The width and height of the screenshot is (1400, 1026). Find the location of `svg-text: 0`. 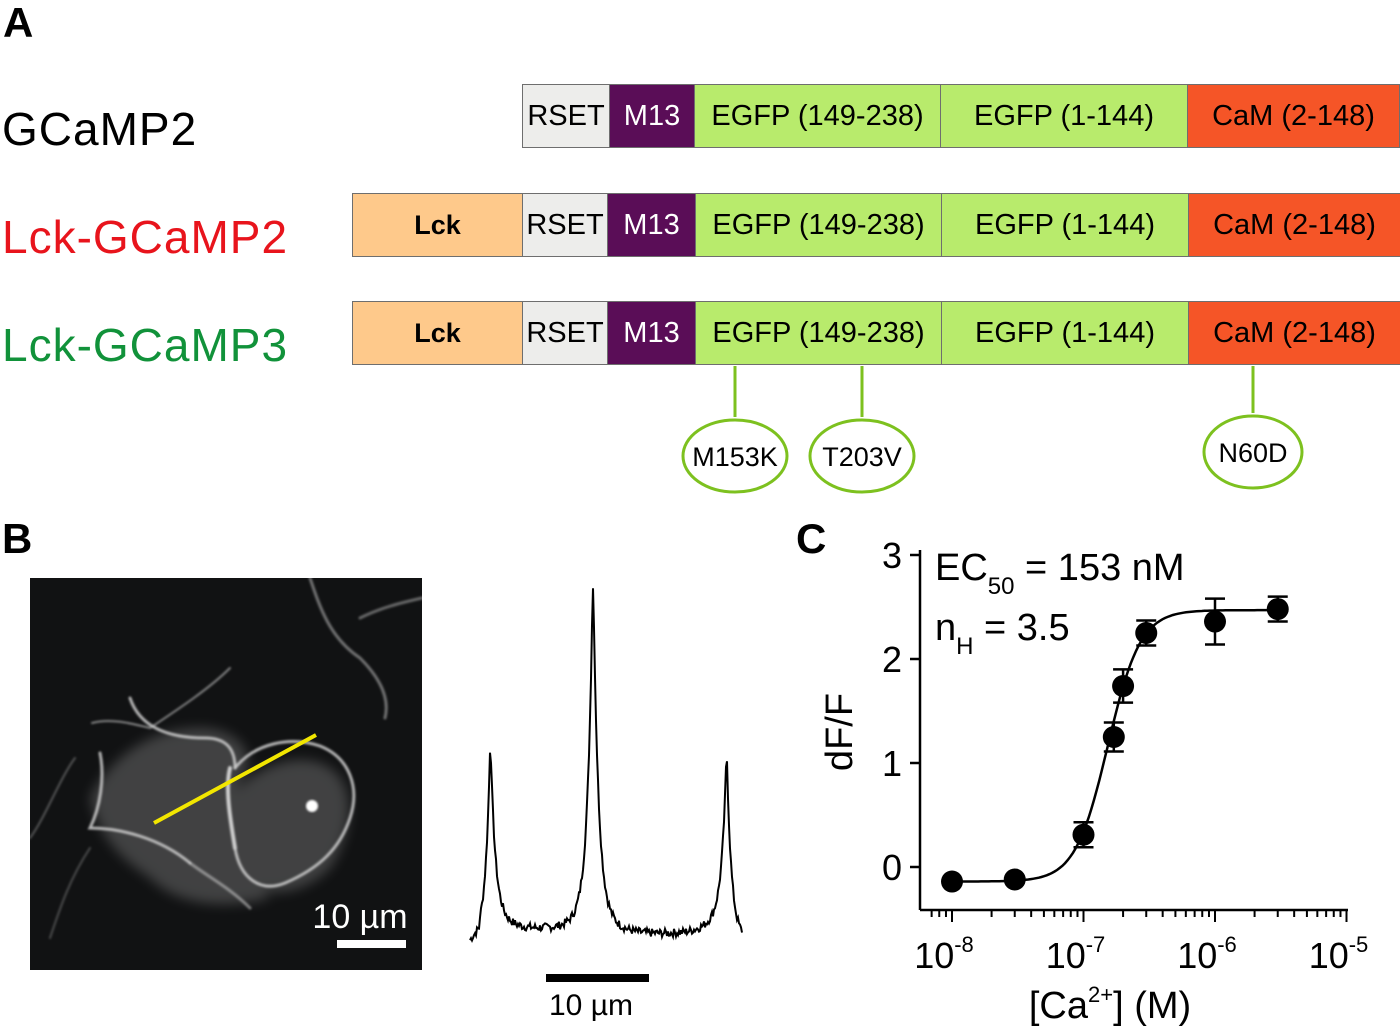

svg-text: 0 is located at coordinates (892, 867).